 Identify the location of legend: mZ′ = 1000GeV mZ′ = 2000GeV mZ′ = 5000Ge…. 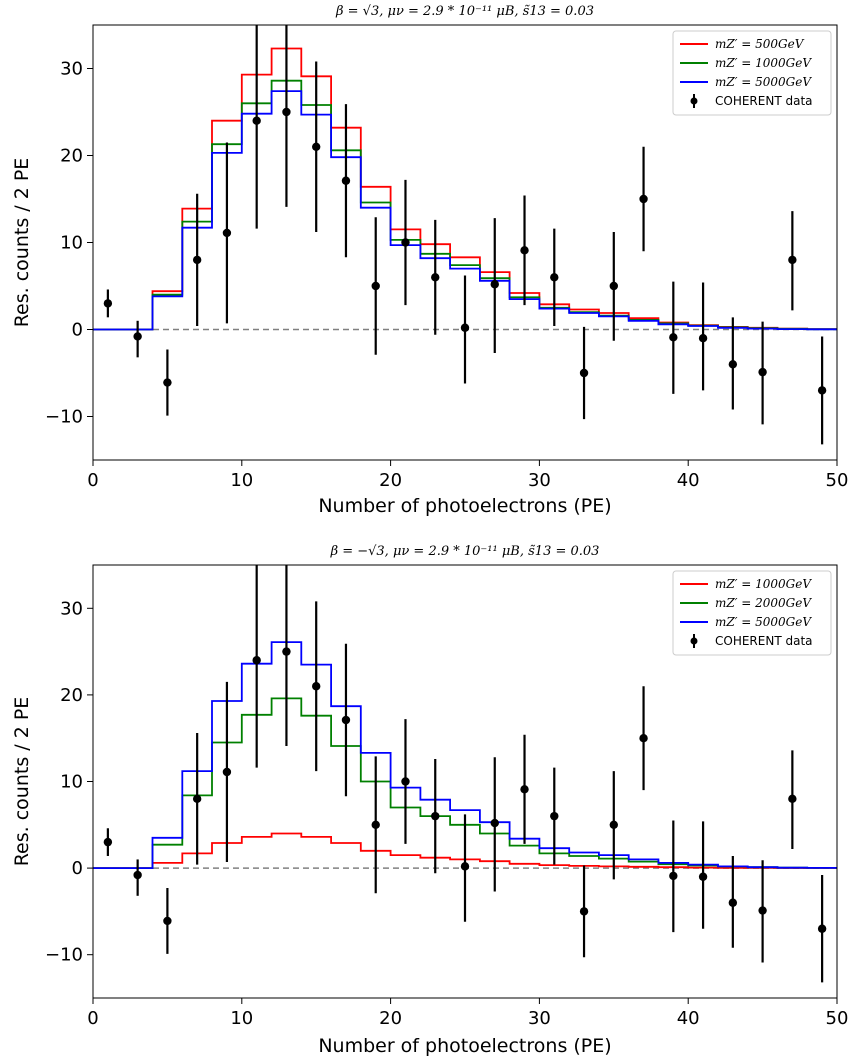
(752, 613).